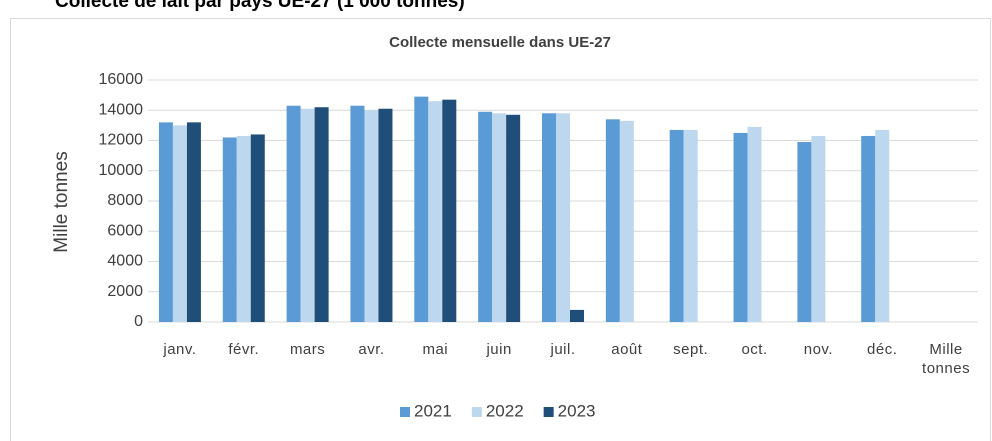  Describe the element at coordinates (371, 349) in the screenshot. I see `x-tick-label: avr.` at that location.